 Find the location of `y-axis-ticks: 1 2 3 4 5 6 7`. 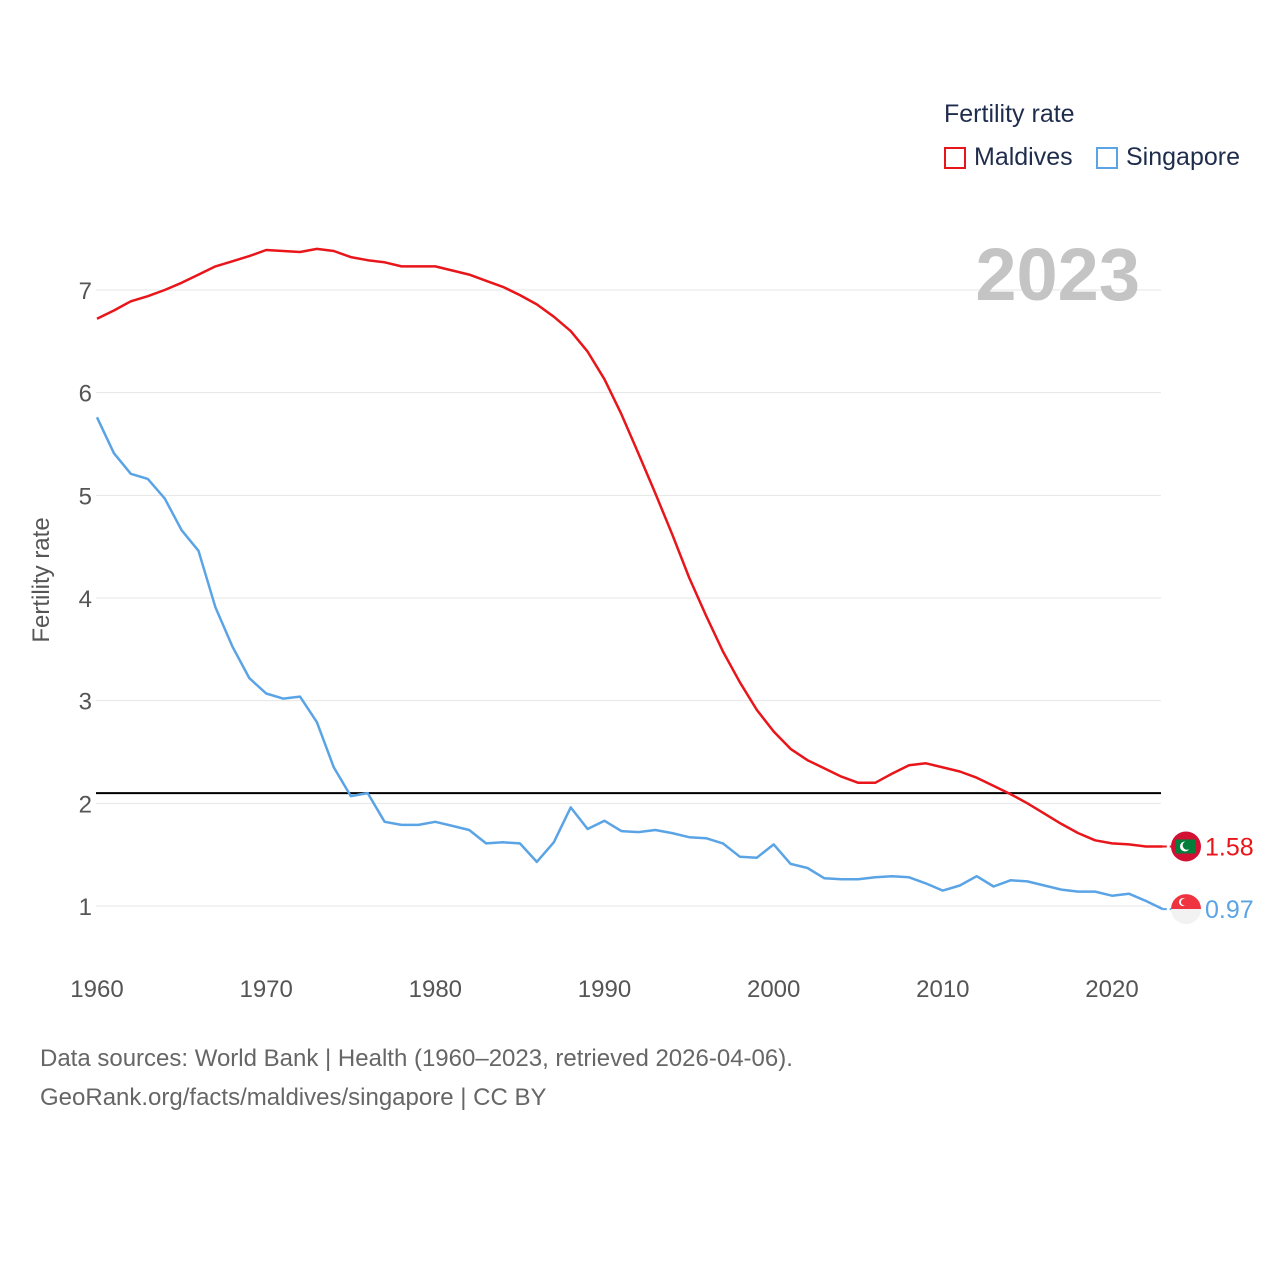

y-axis-ticks: 1 2 3 4 5 6 7 is located at coordinates (85, 599).